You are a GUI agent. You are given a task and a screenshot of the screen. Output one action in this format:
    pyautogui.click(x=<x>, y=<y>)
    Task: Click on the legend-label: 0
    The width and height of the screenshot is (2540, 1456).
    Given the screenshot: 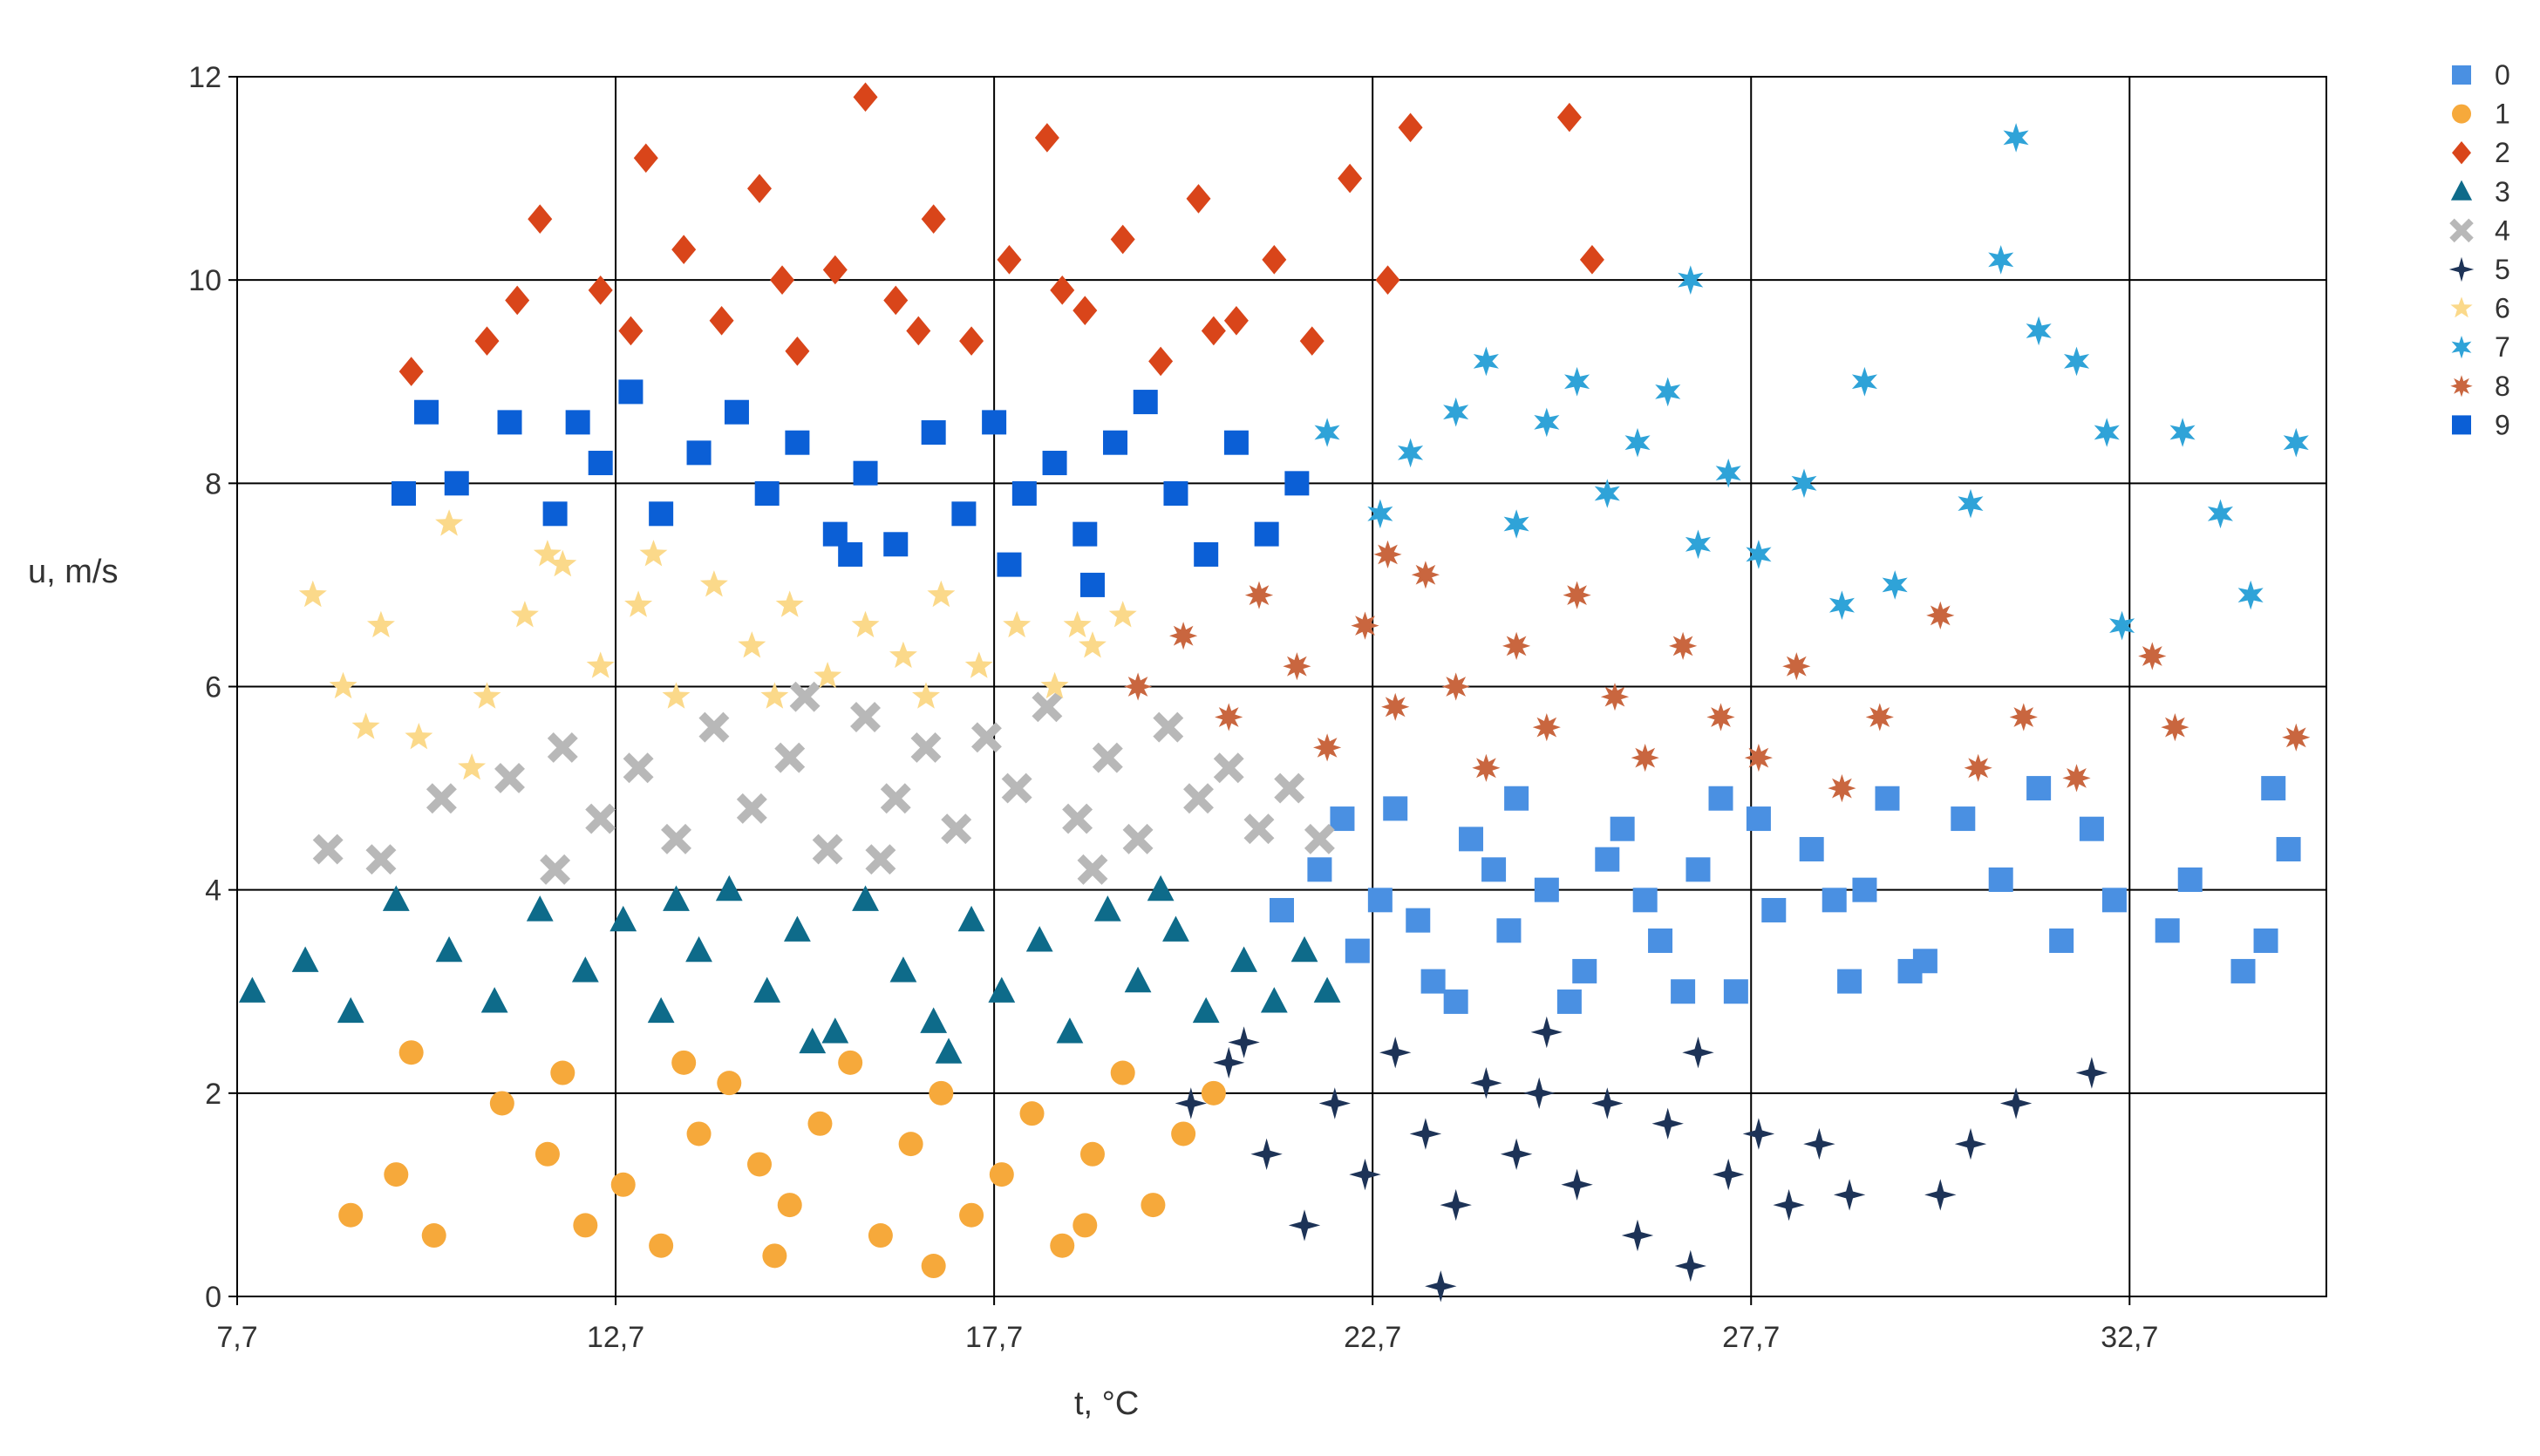 What is the action you would take?
    pyautogui.click(x=2502, y=75)
    